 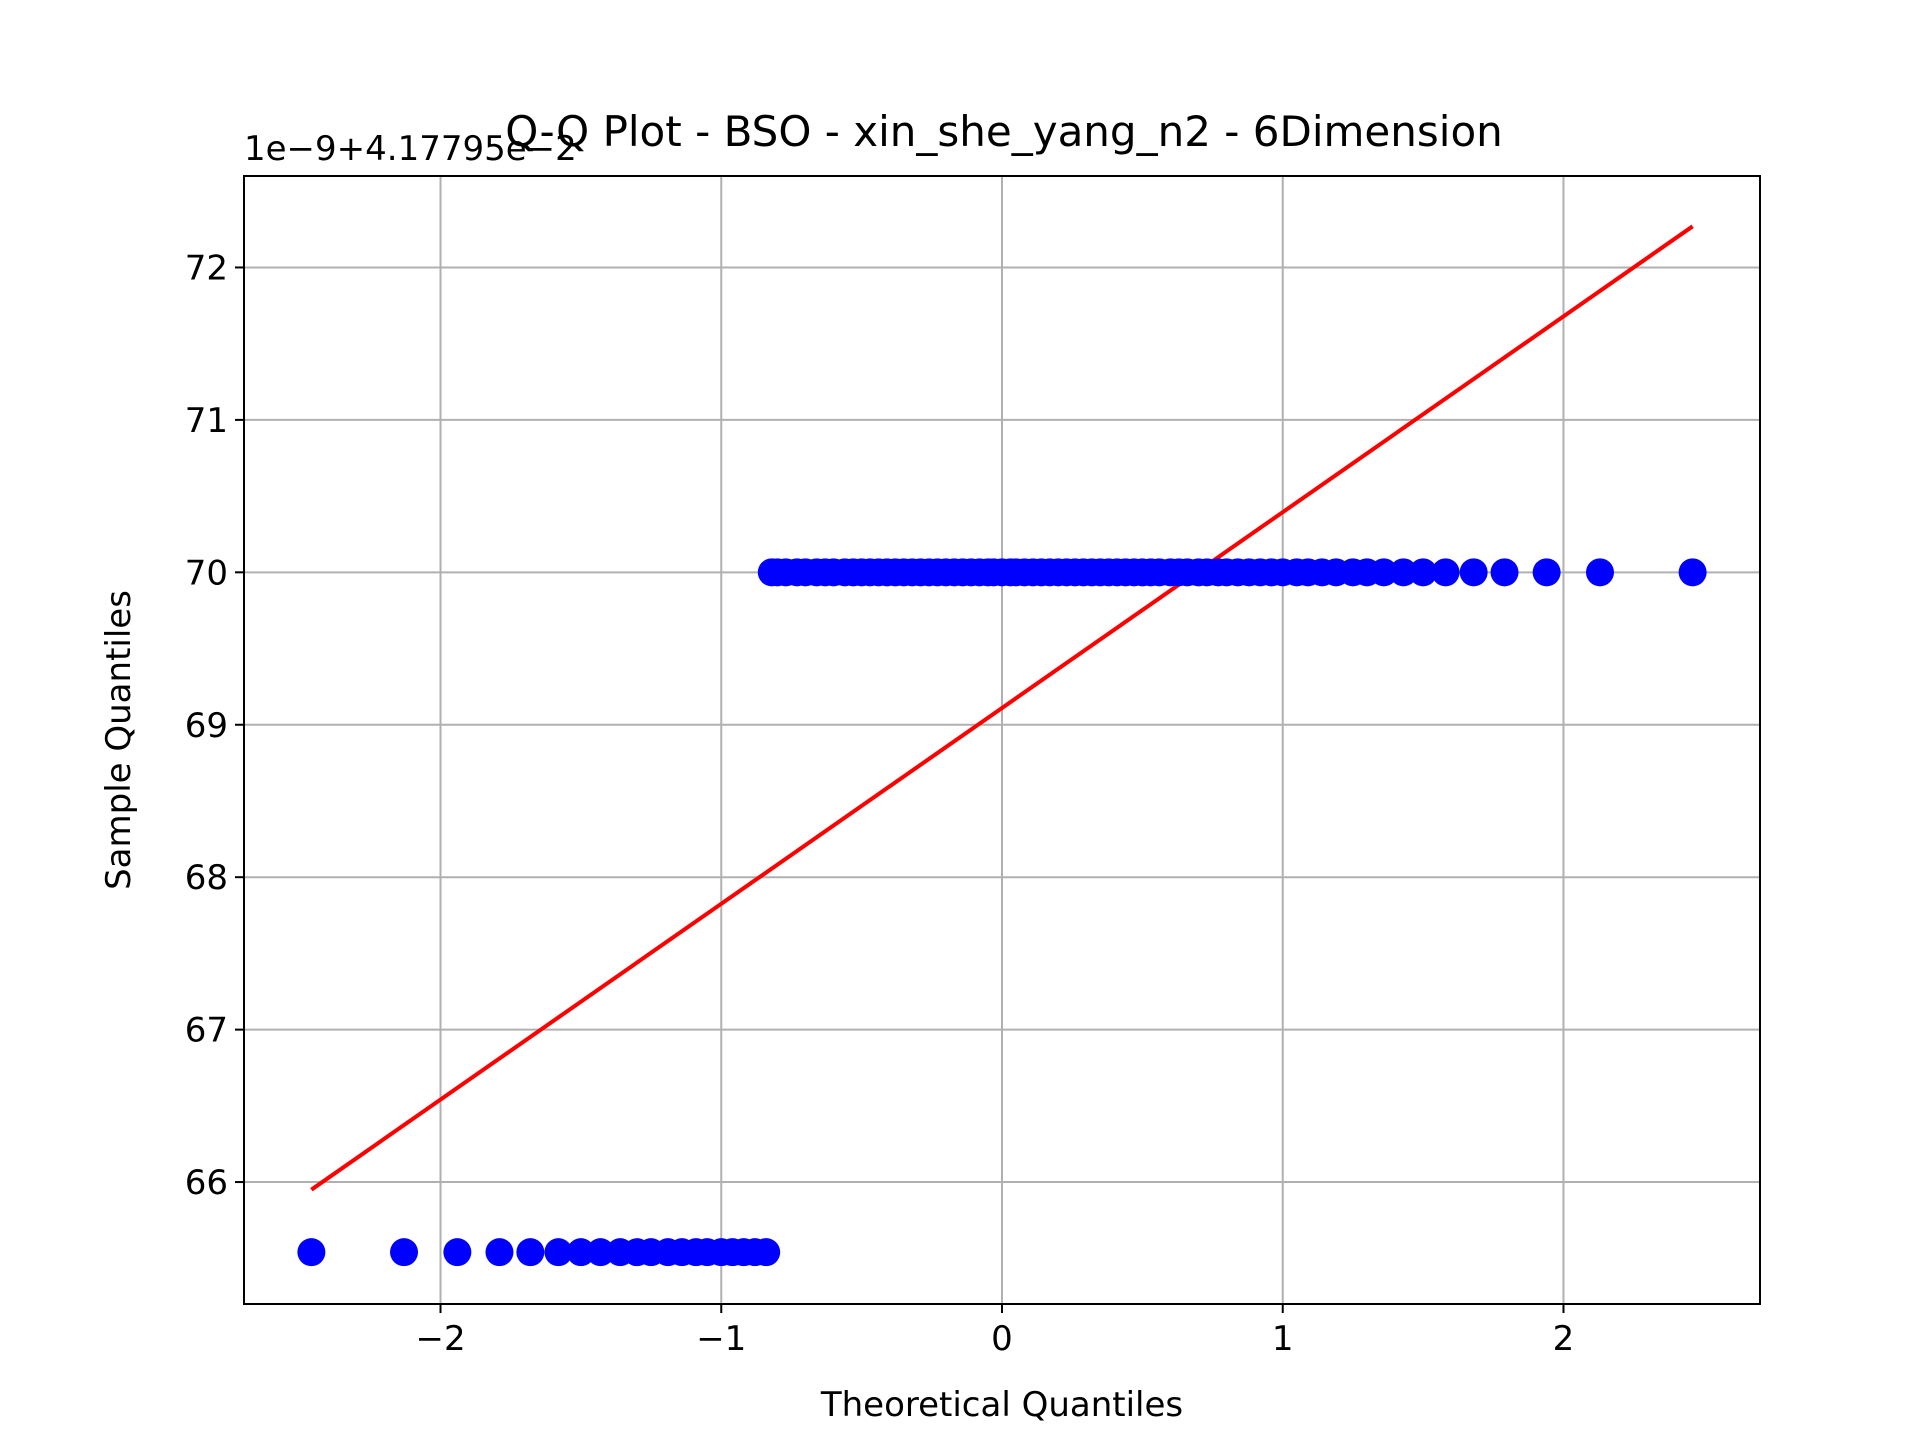 What do you see at coordinates (206, 268) in the screenshot?
I see `y-tick-label: 72` at bounding box center [206, 268].